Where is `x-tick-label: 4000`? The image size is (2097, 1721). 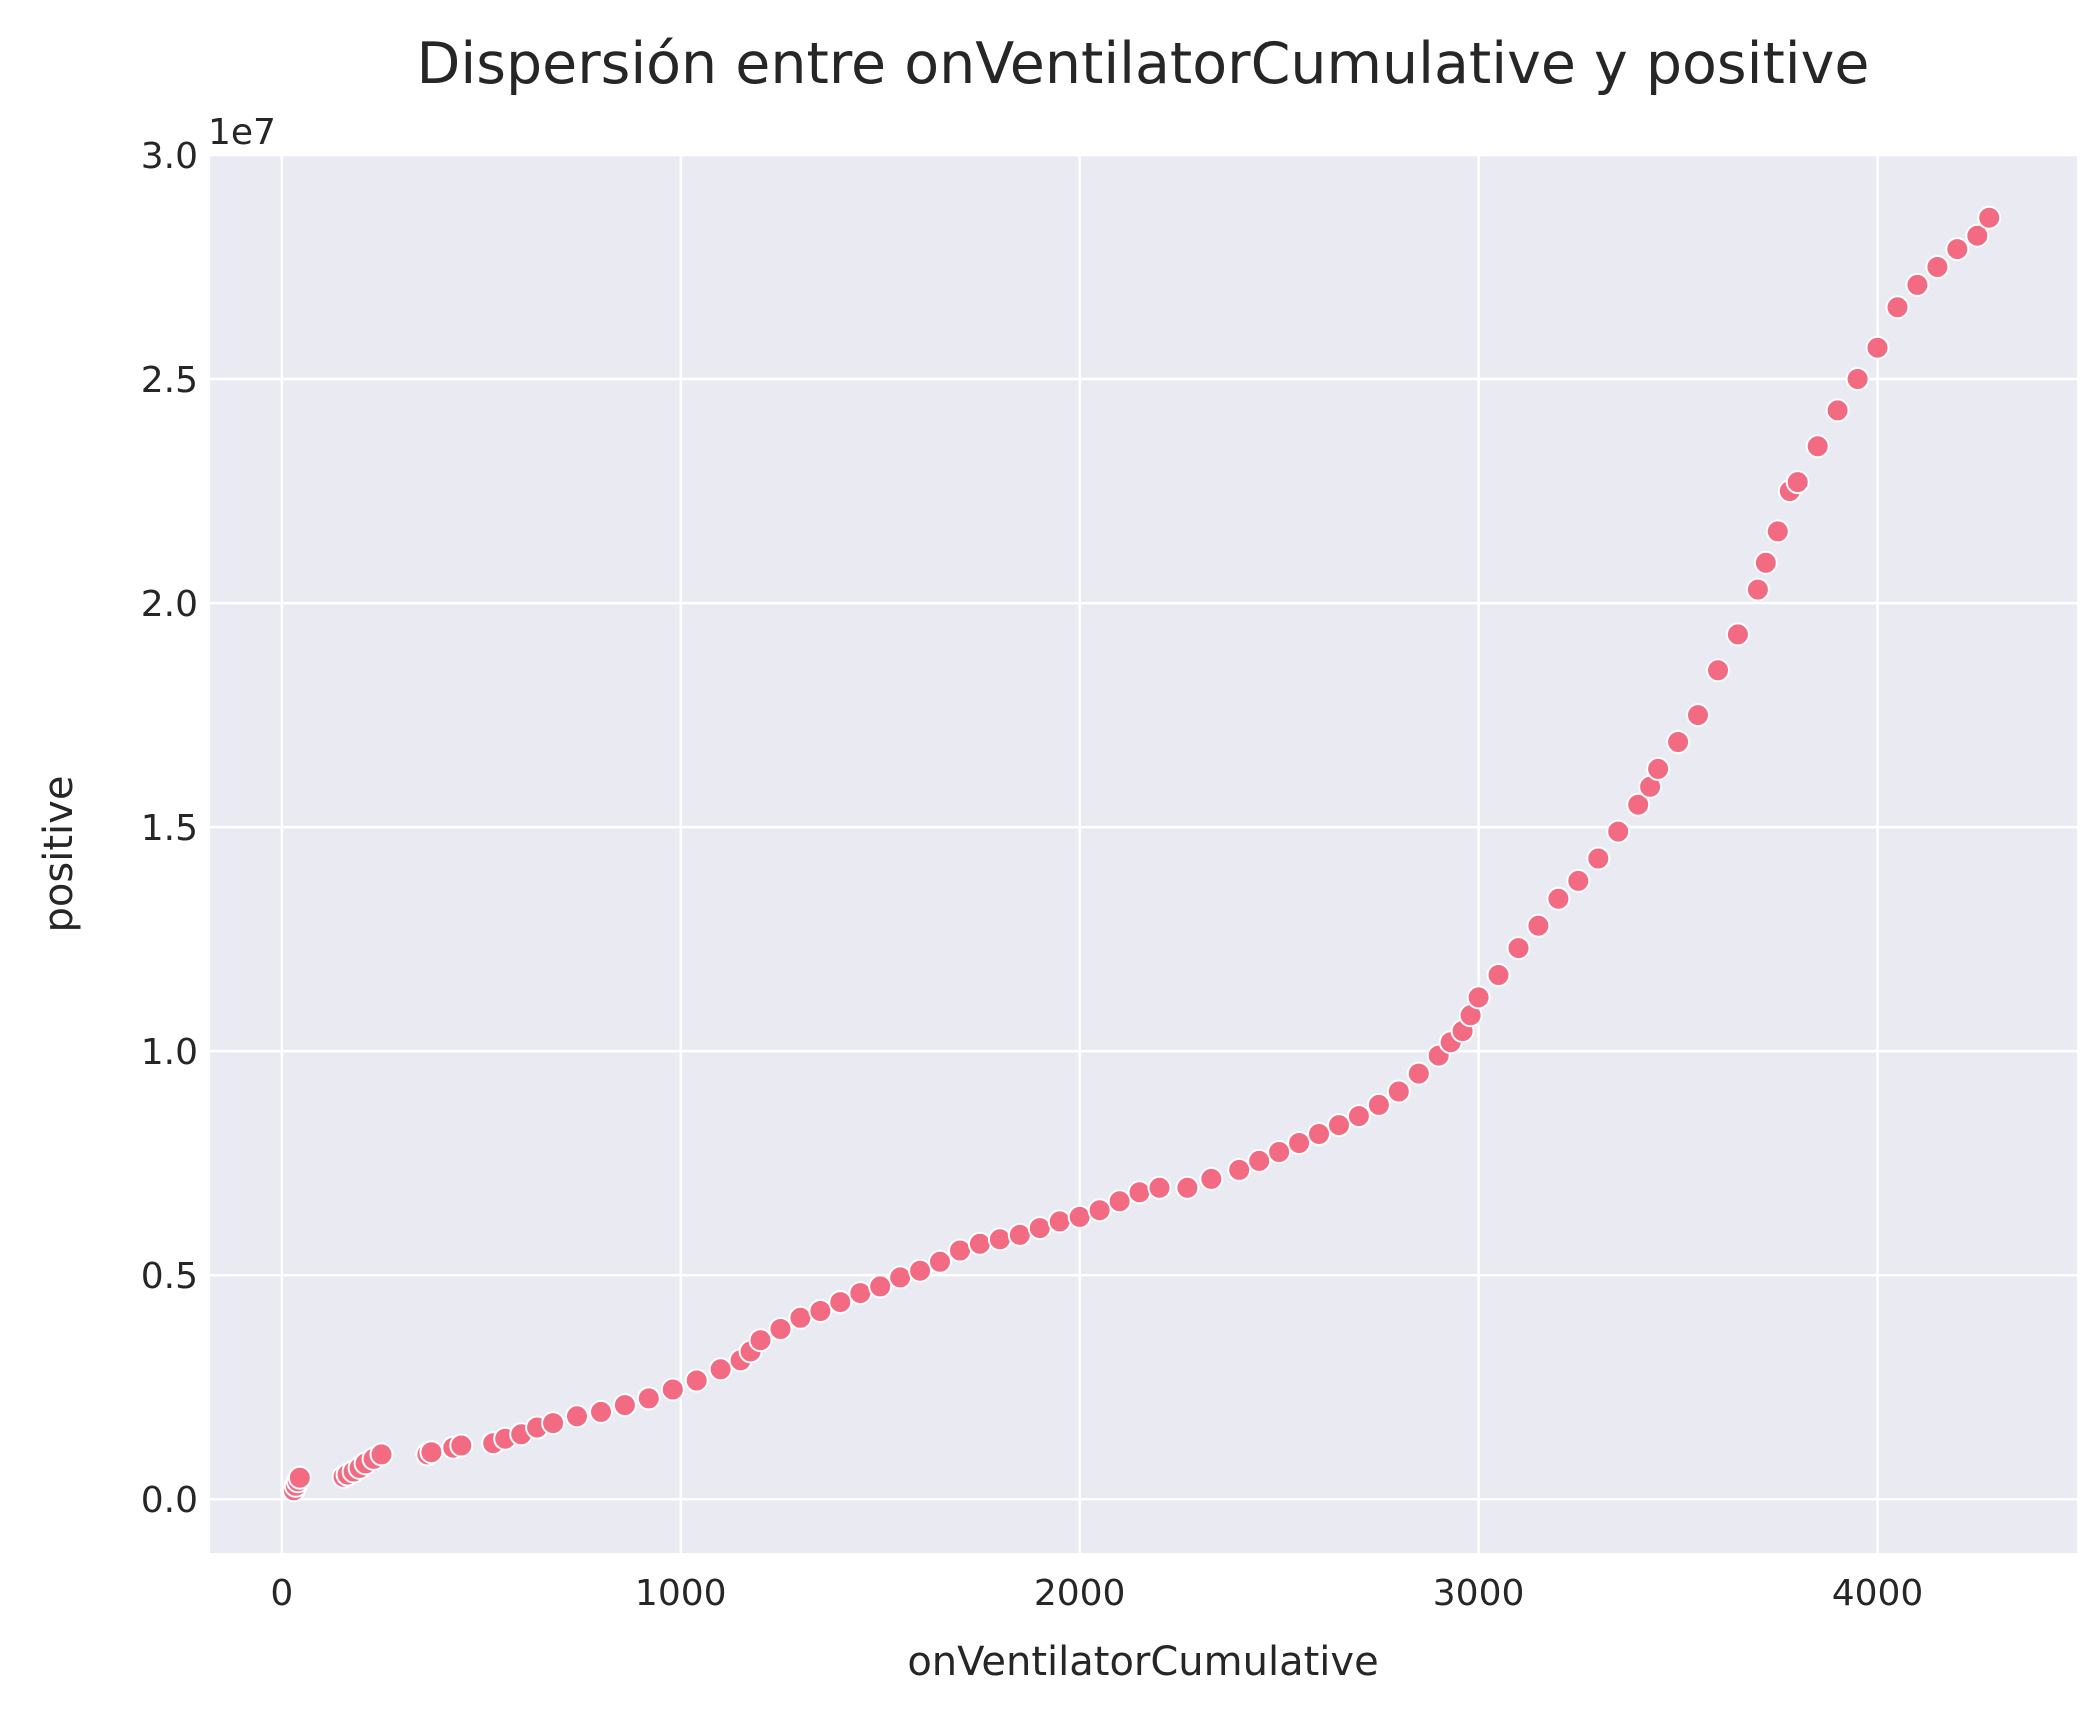
x-tick-label: 4000 is located at coordinates (1878, 1593).